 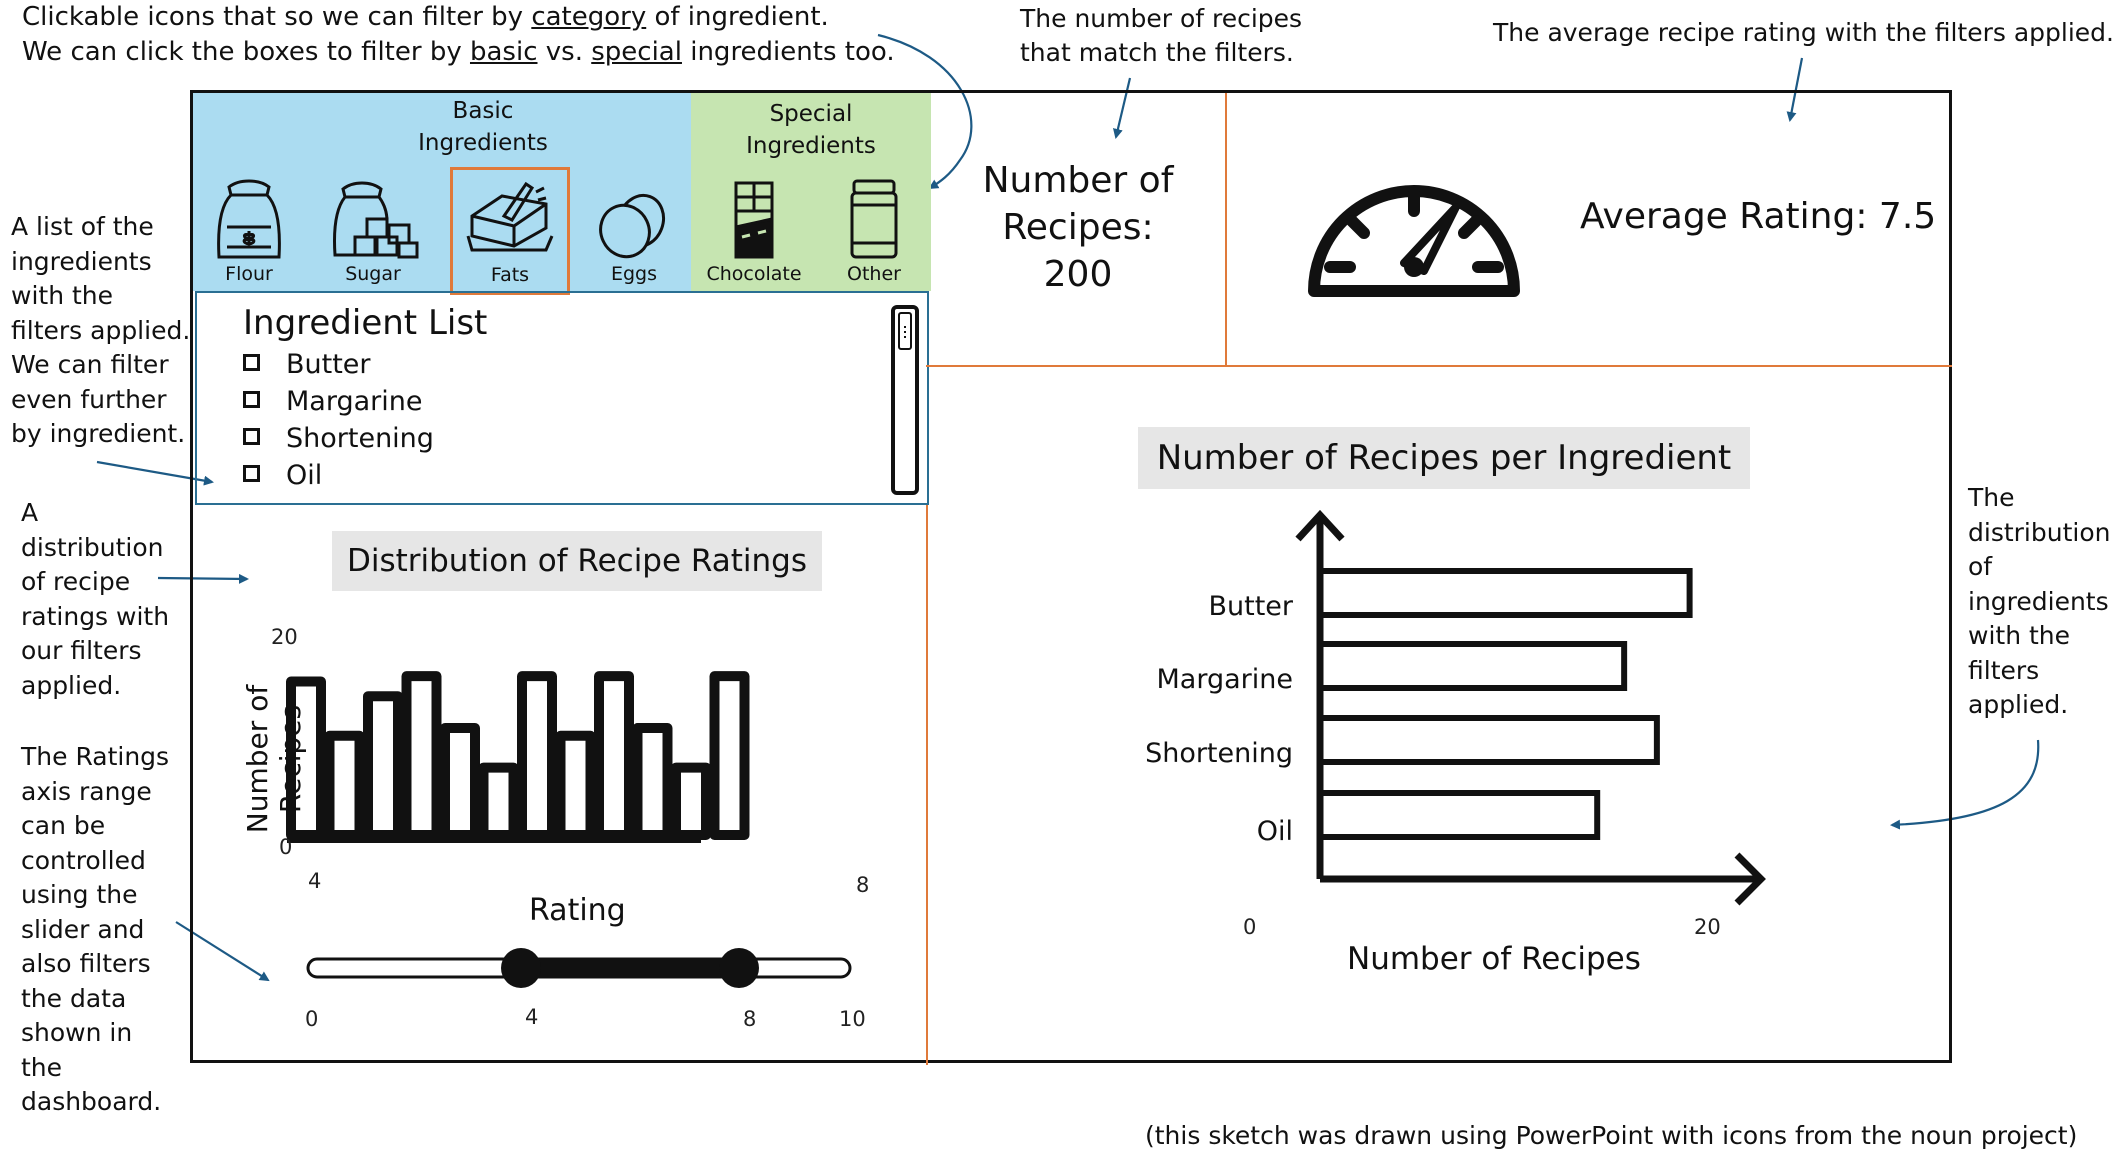 What do you see at coordinates (792, 52) in the screenshot?
I see `annotation-text: ingredients too.` at bounding box center [792, 52].